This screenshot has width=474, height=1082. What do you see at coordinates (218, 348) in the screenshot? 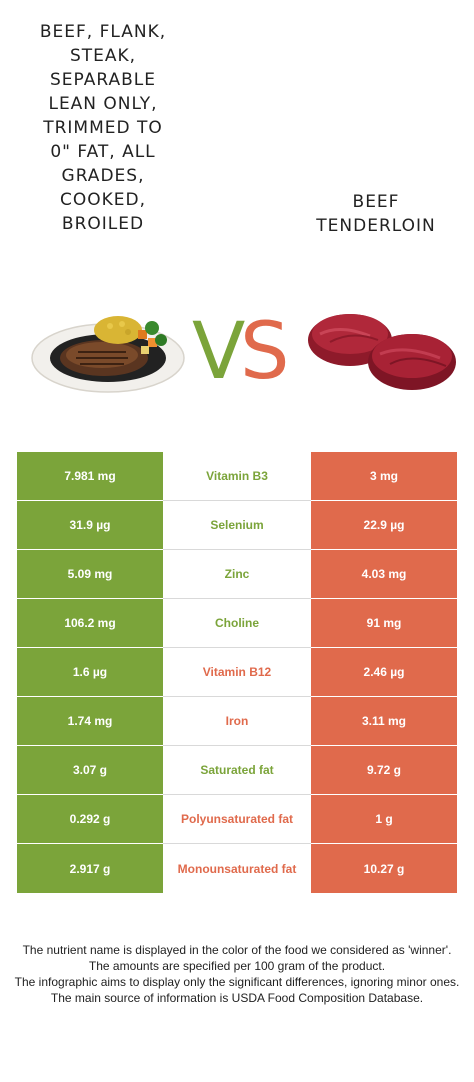
I see `vs-v: V` at bounding box center [218, 348].